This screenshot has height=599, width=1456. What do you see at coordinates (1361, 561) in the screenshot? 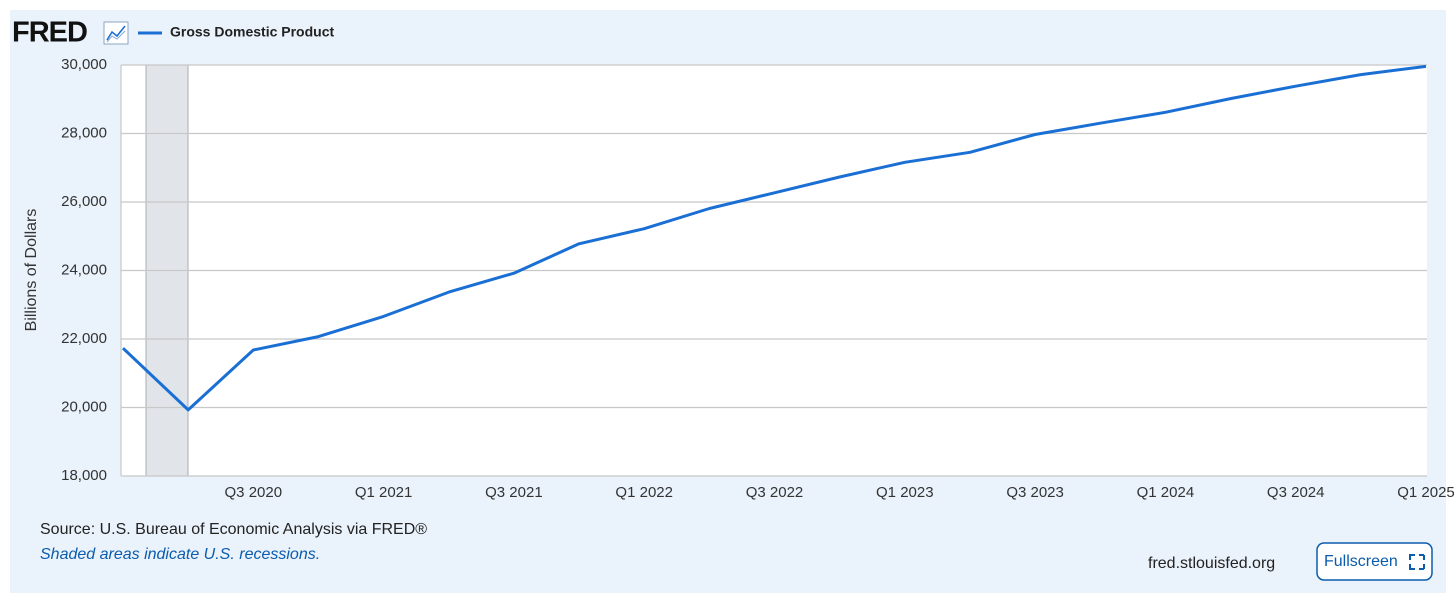
I see `fullscreen-label: Fullscreen` at bounding box center [1361, 561].